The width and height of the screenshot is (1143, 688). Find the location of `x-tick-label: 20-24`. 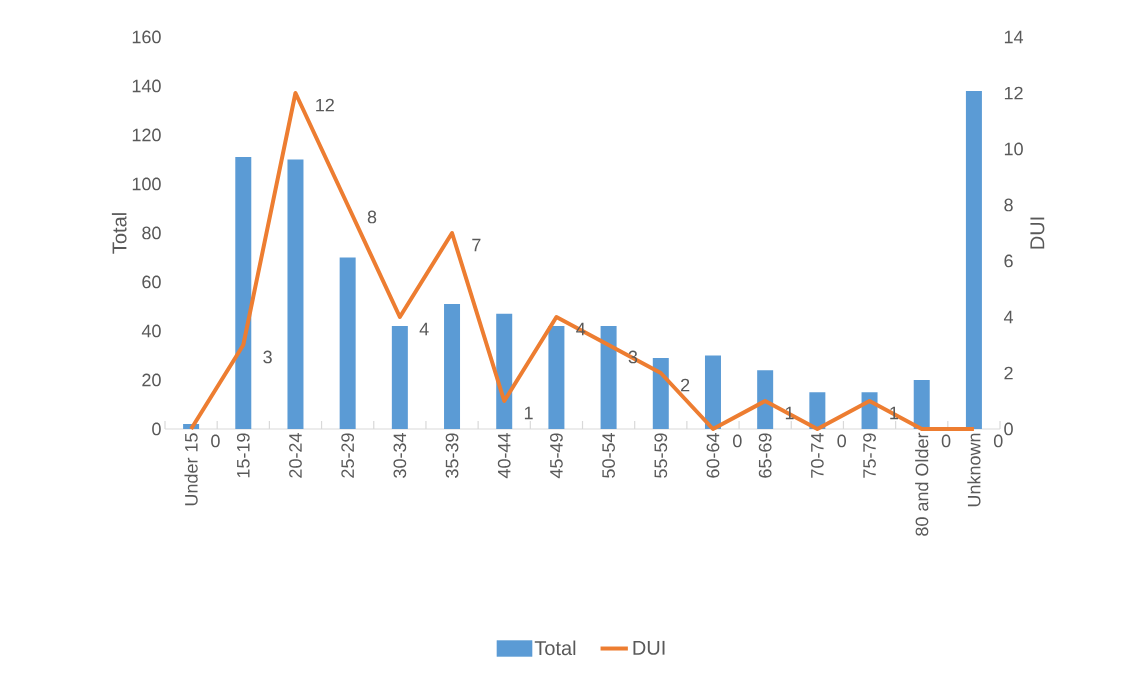

x-tick-label: 20-24 is located at coordinates (295, 455).